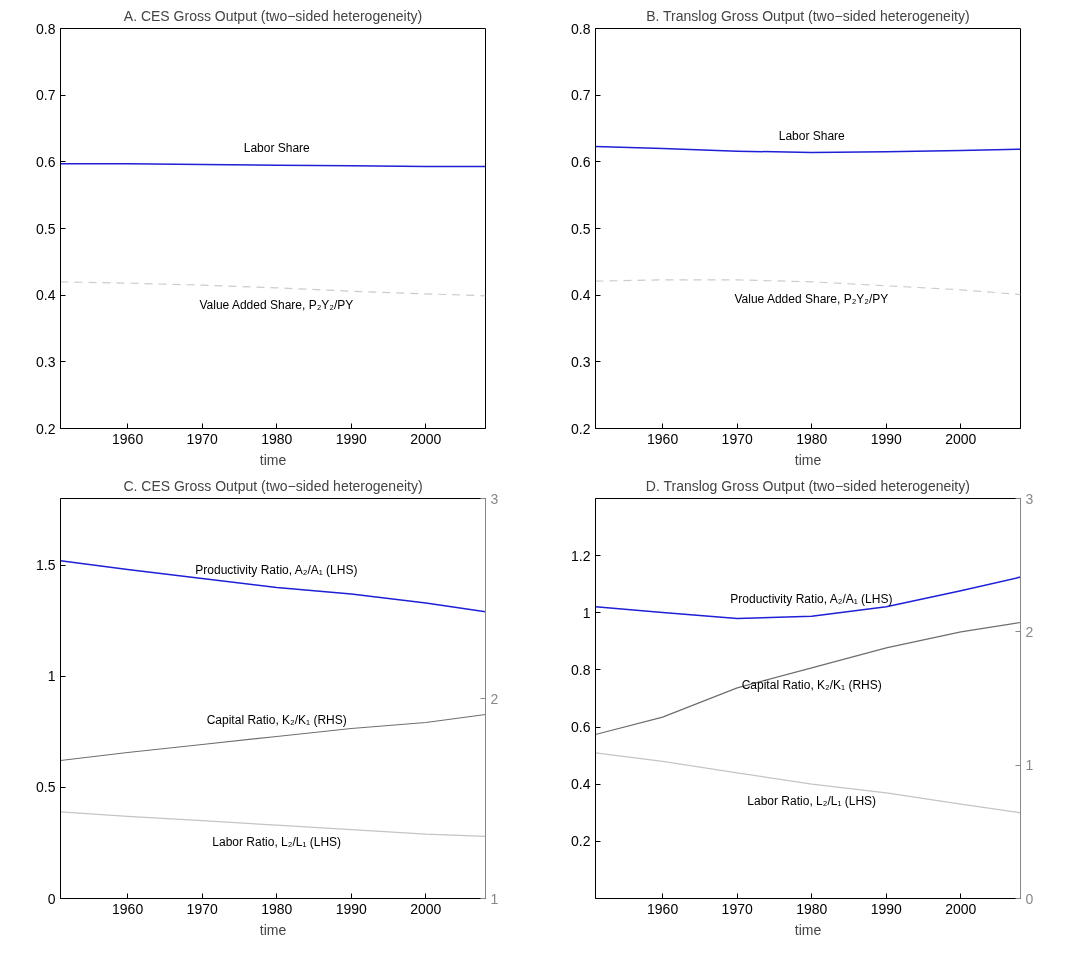  What do you see at coordinates (273, 15) in the screenshot?
I see `chart-title: A. CES Gross Output (two−sided heterogeneity)` at bounding box center [273, 15].